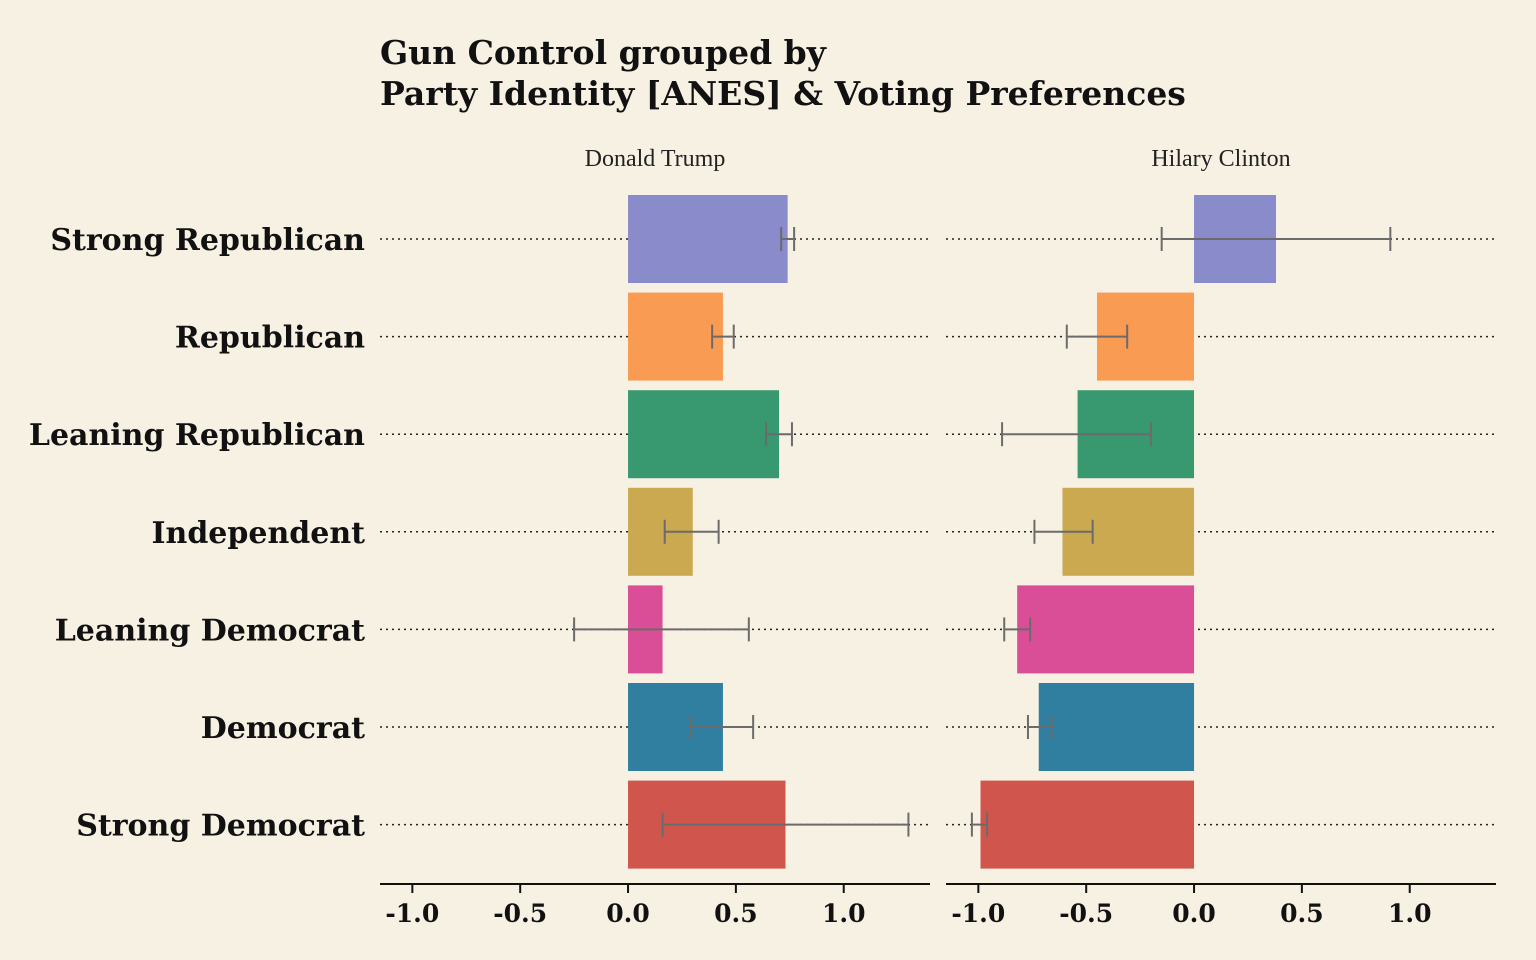 The height and width of the screenshot is (960, 1536). I want to click on x-tick-label-hilary-clinton-4: 1.0, so click(1410, 913).